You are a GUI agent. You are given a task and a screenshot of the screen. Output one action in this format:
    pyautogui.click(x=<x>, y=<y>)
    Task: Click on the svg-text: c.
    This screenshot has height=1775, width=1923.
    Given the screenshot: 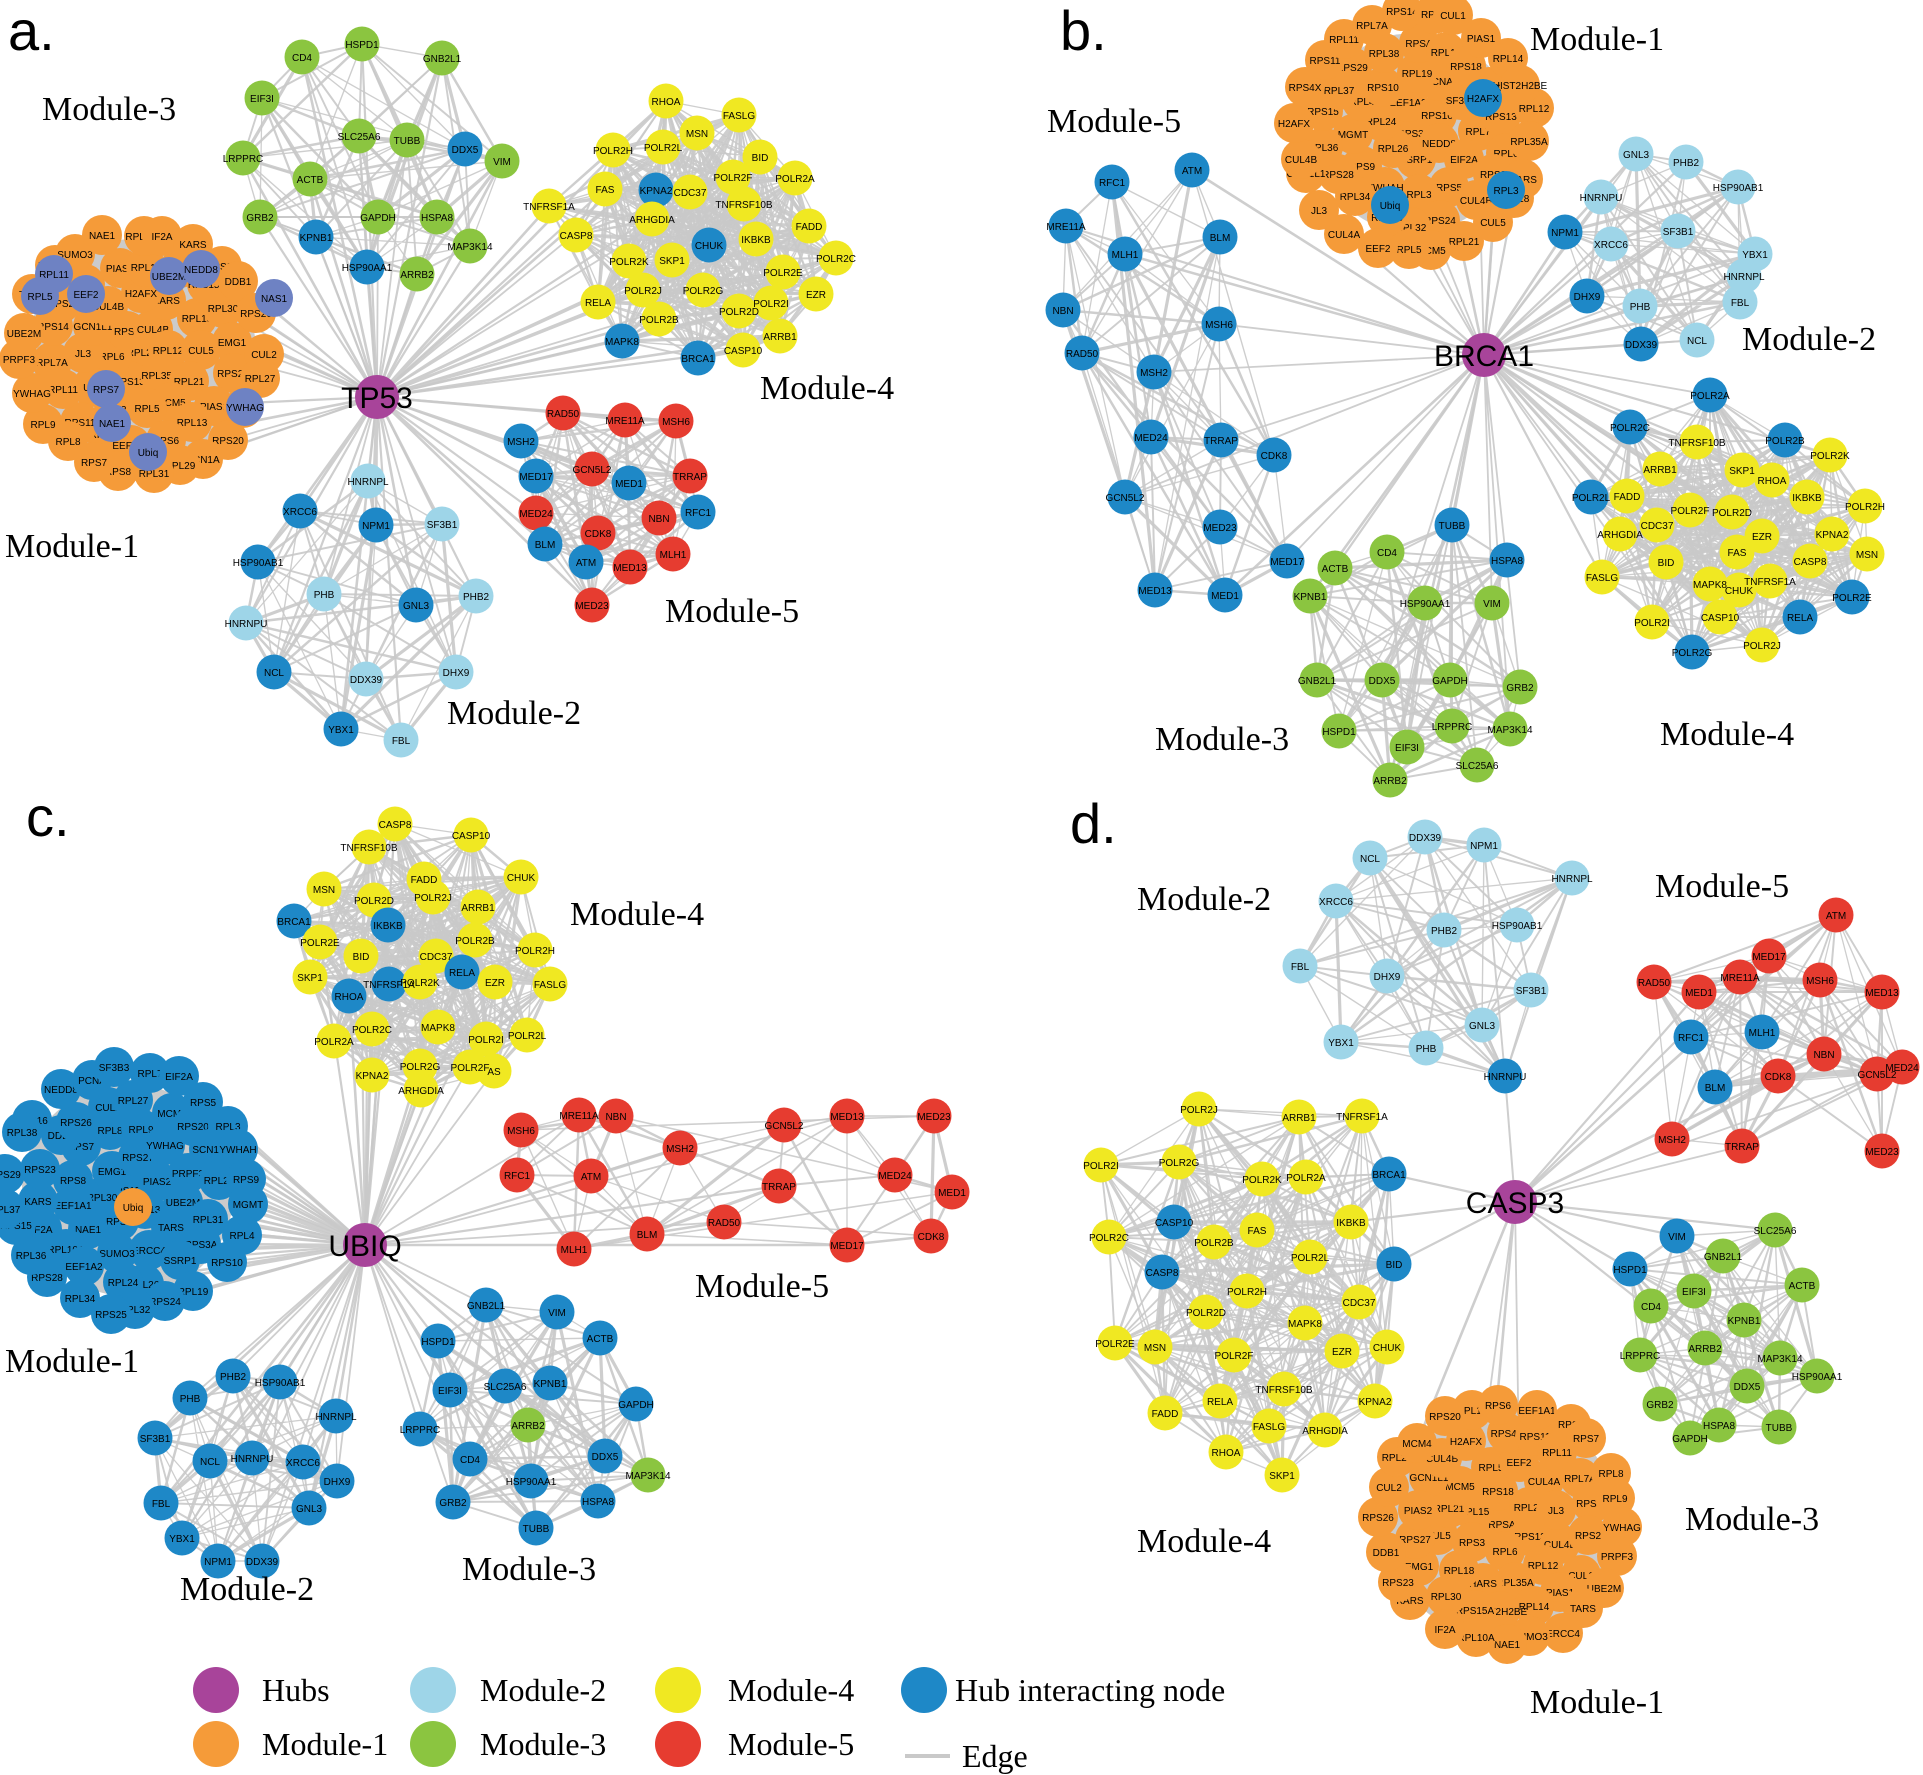 What is the action you would take?
    pyautogui.click(x=48, y=816)
    